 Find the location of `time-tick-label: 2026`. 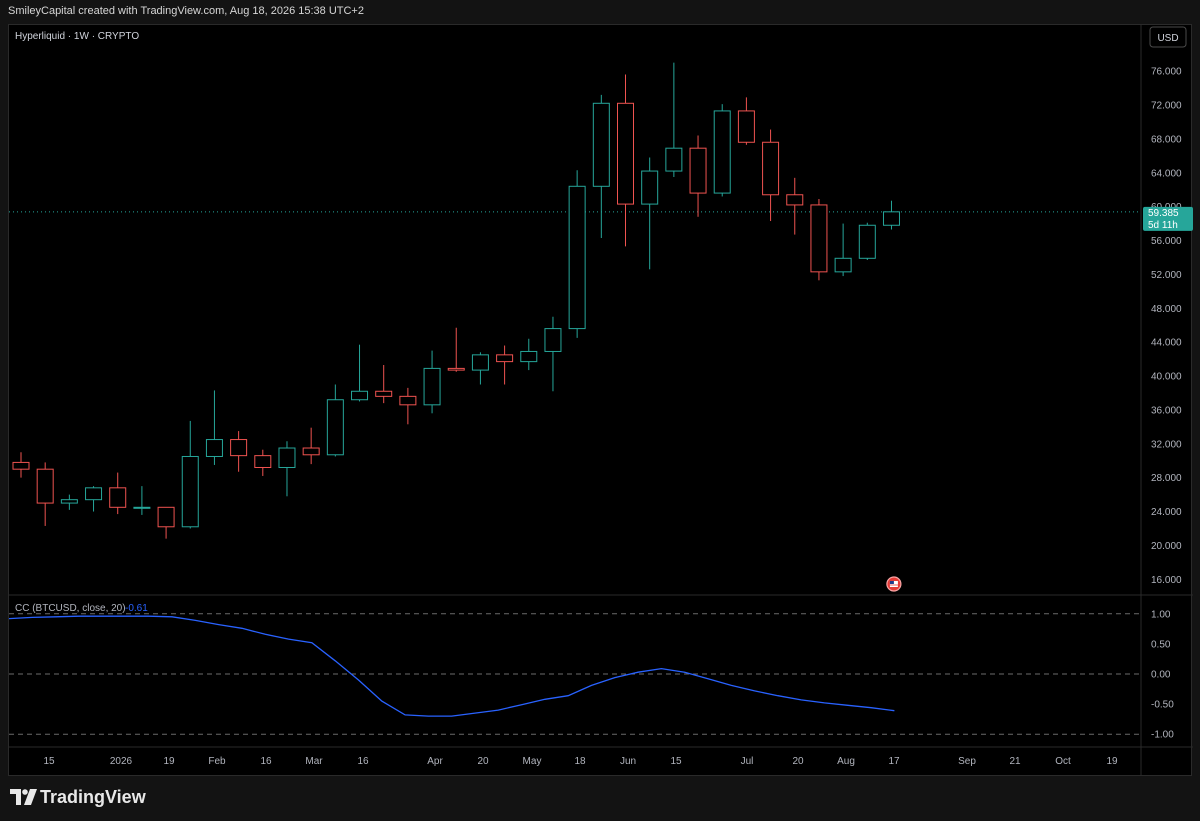

time-tick-label: 2026 is located at coordinates (121, 761).